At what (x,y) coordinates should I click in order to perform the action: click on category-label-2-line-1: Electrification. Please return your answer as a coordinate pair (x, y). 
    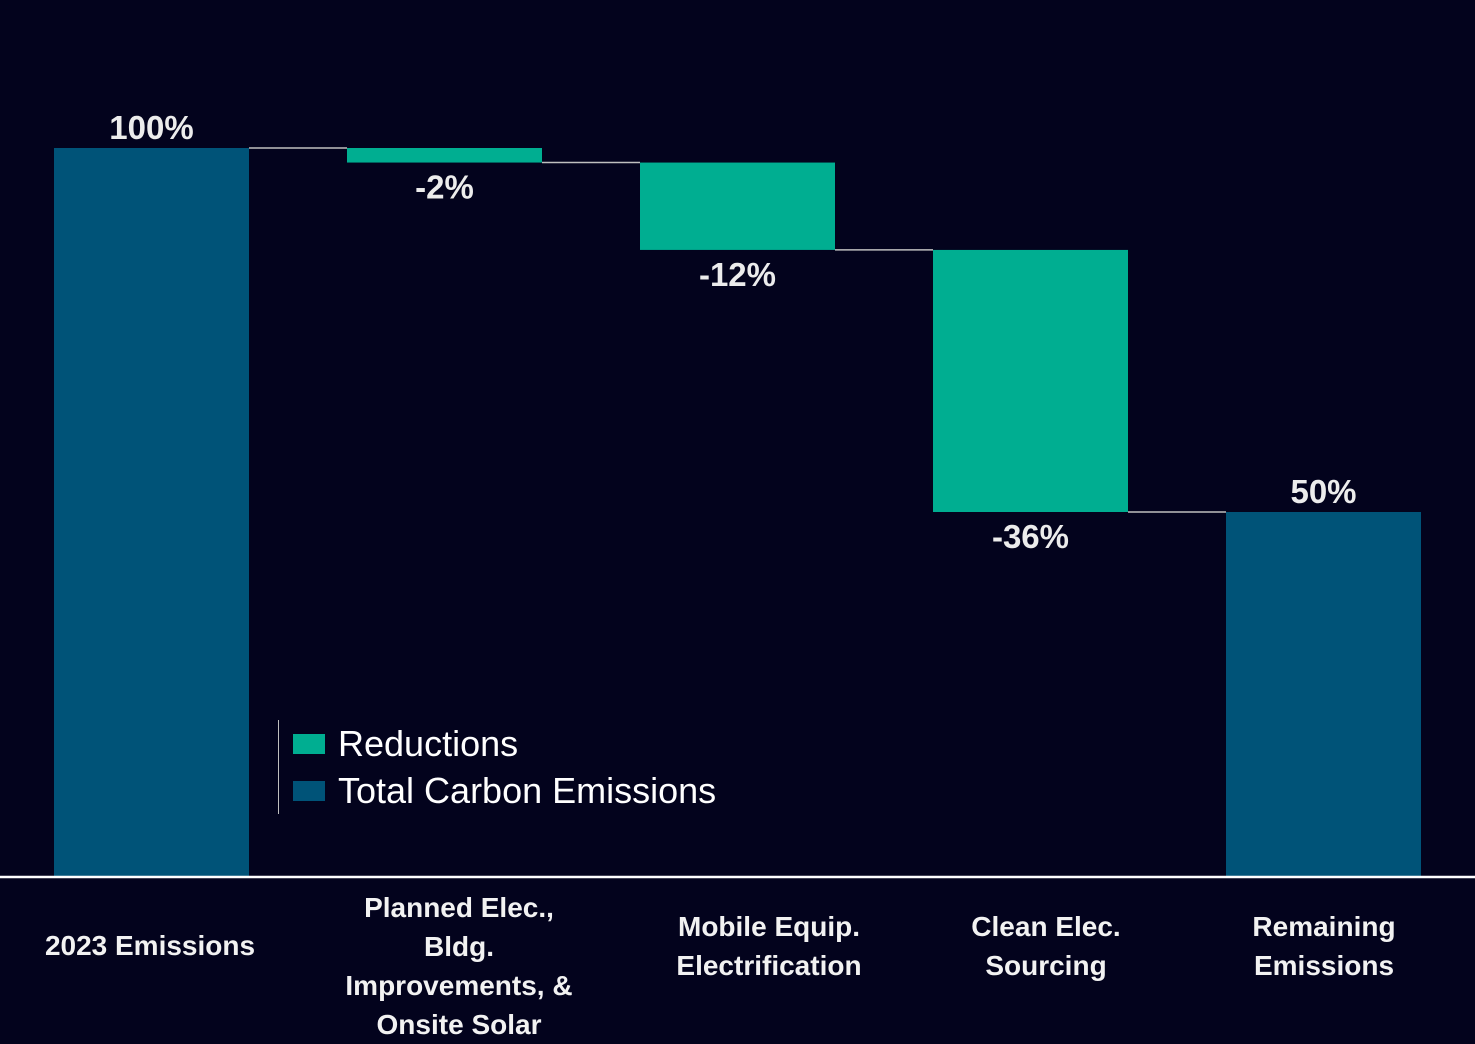
    Looking at the image, I should click on (769, 965).